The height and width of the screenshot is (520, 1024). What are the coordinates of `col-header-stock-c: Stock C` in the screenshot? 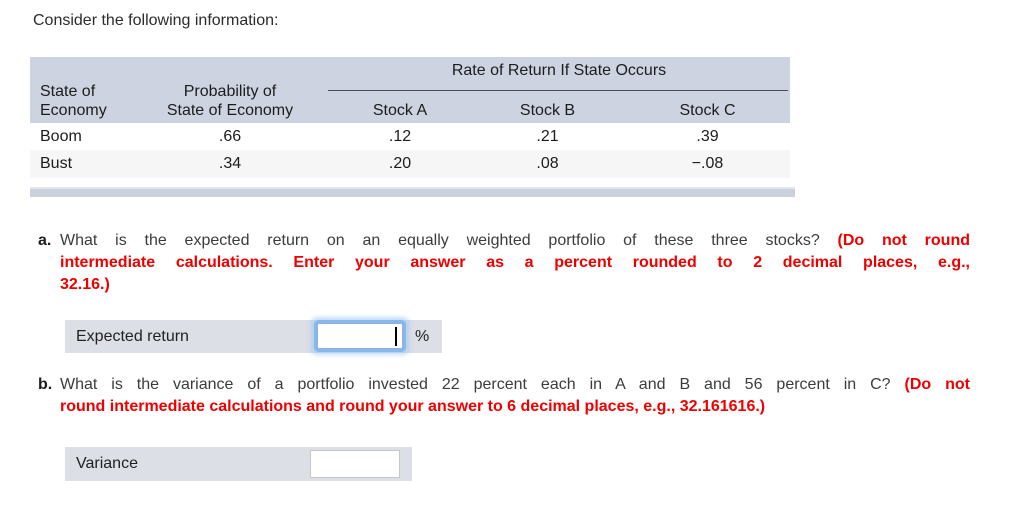 It's located at (707, 110).